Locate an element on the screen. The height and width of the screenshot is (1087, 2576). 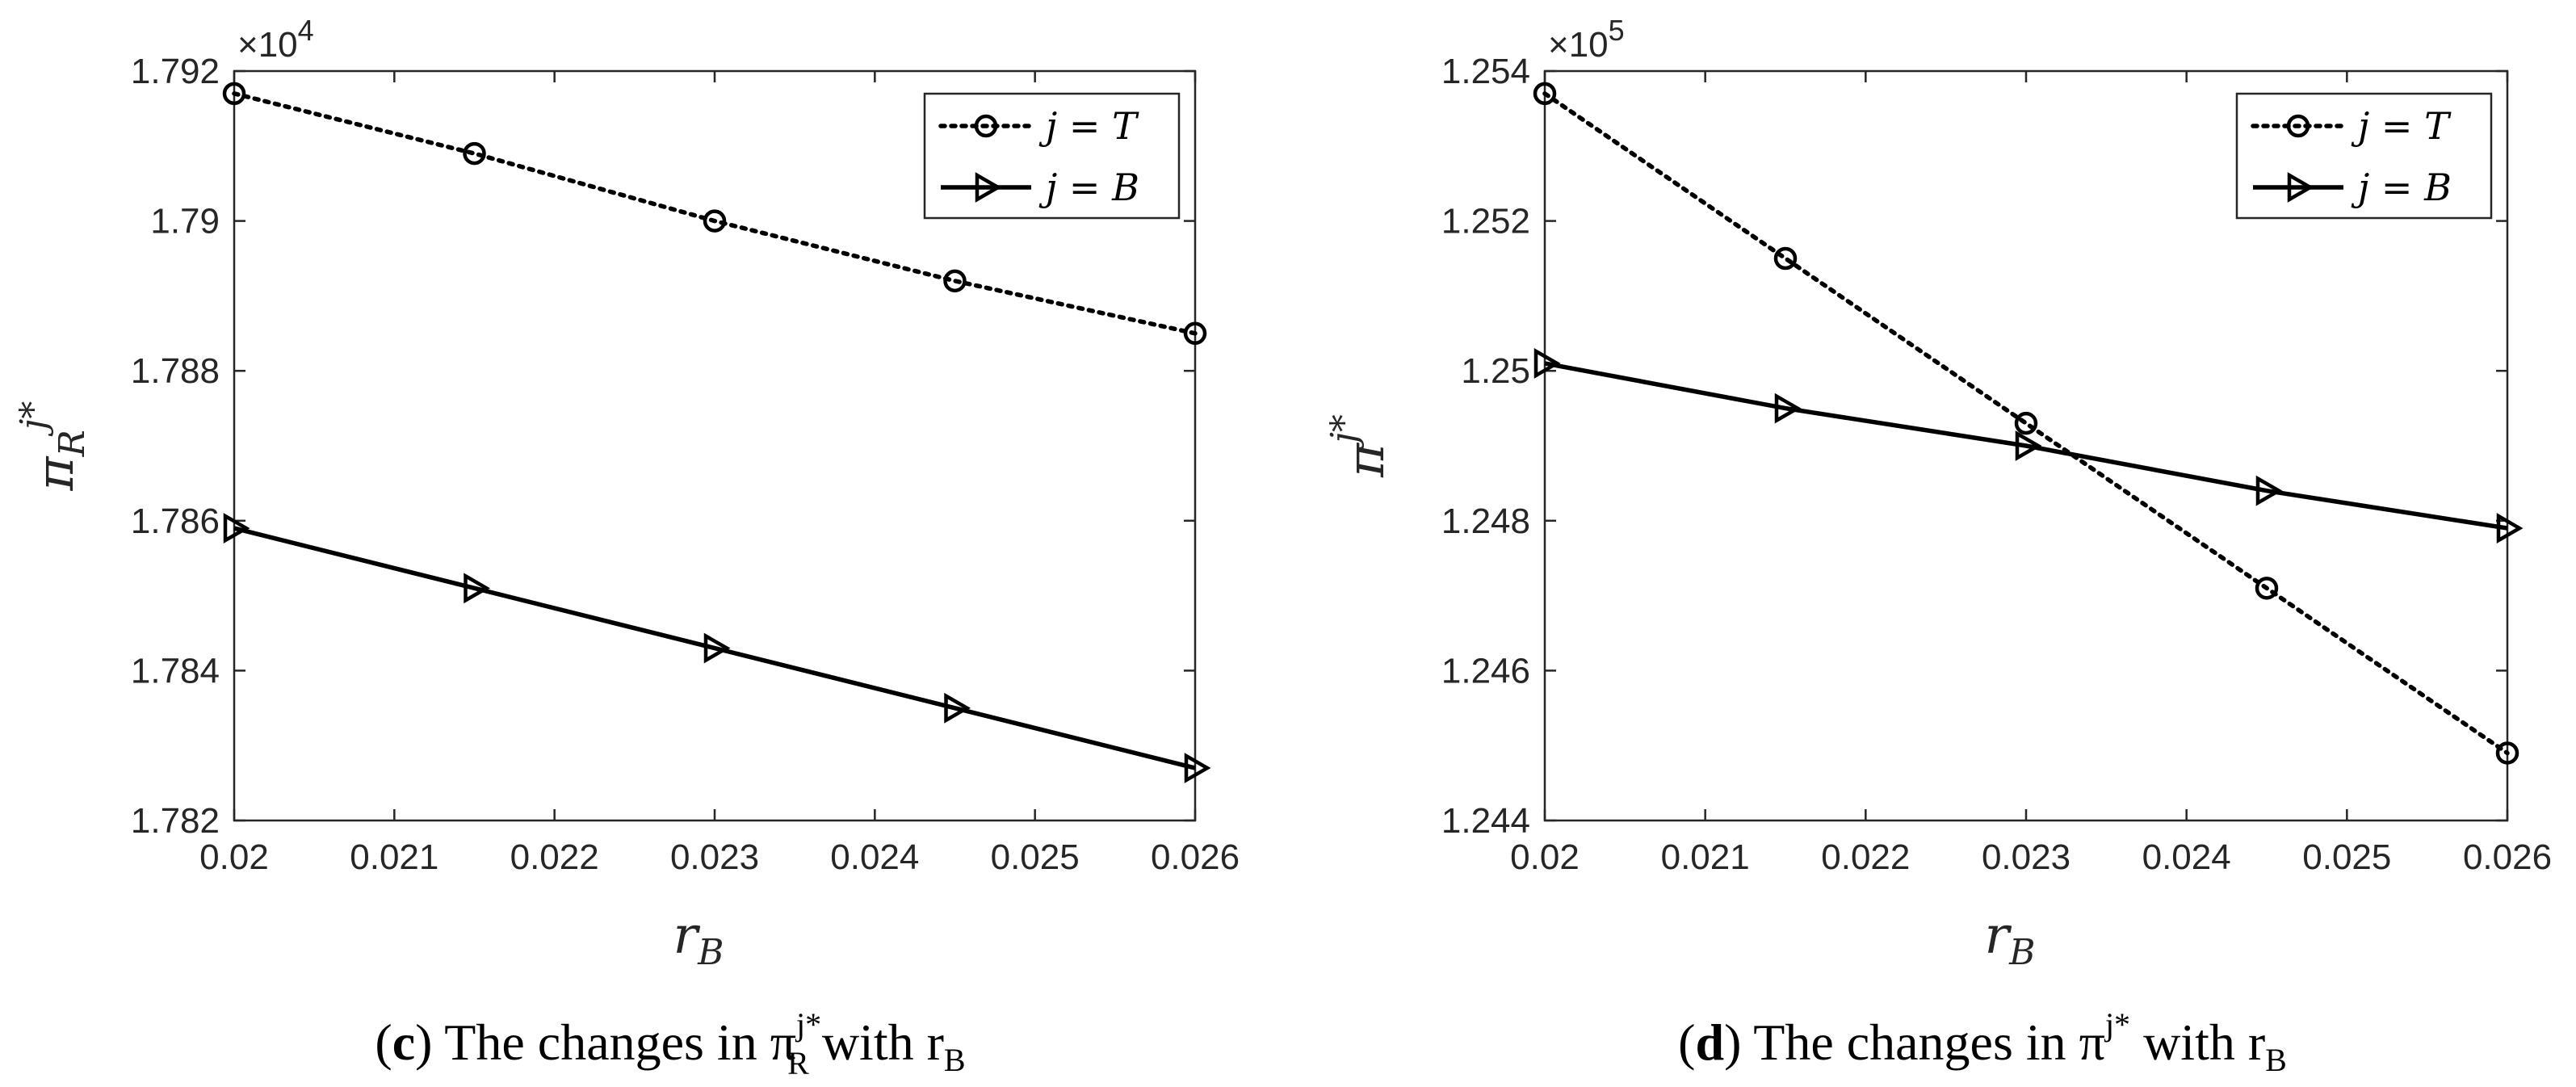
y-axis-multiplier: ×10⁵ is located at coordinates (1586, 39).